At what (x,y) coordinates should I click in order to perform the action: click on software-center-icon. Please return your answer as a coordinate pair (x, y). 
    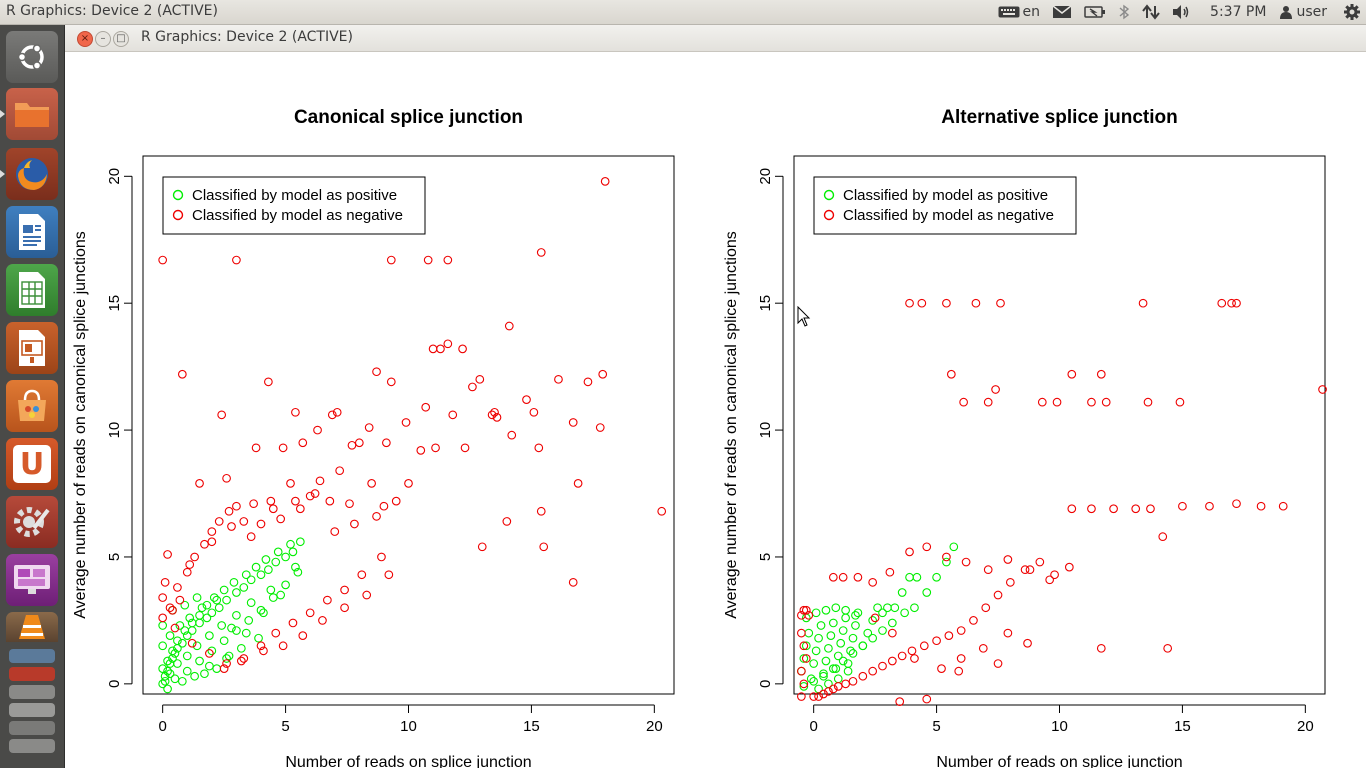
    Looking at the image, I should click on (32, 405).